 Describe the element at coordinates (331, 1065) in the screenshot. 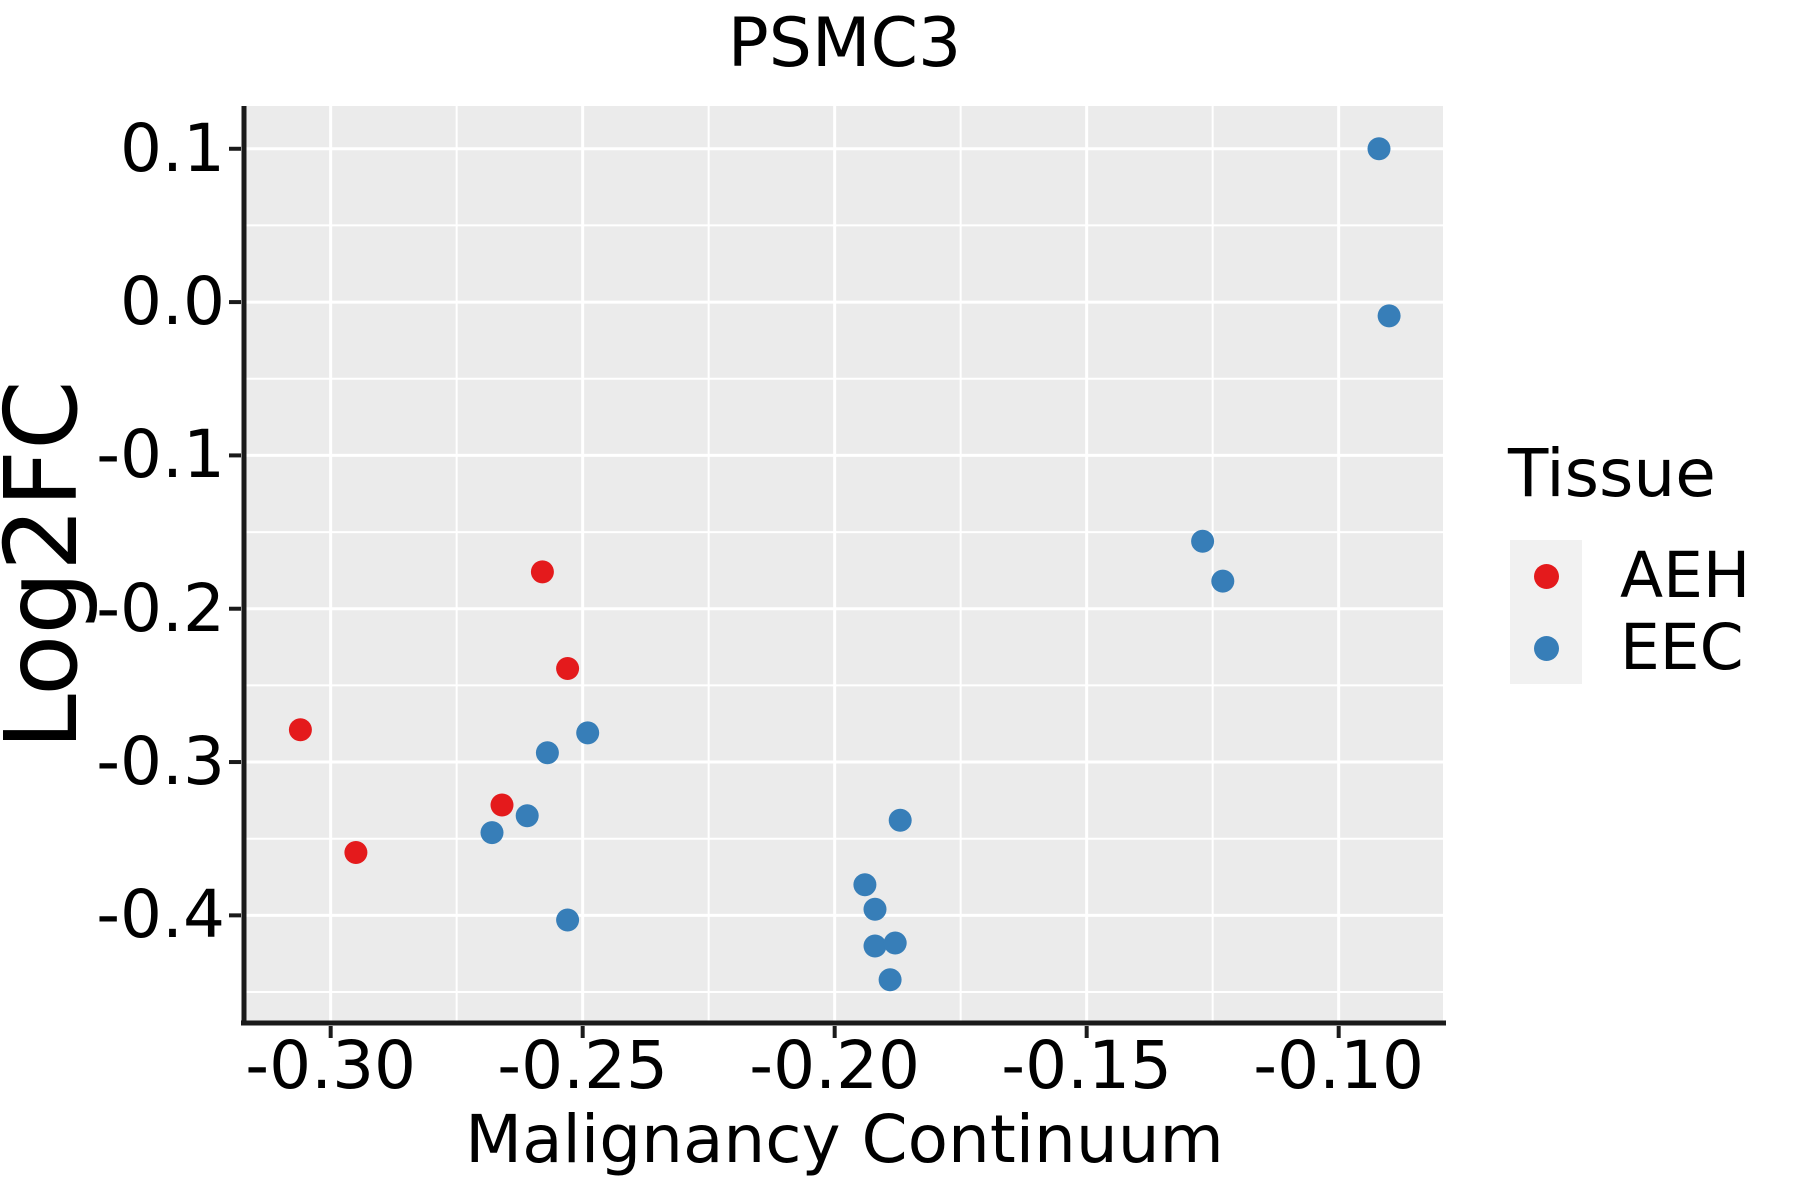

I see `x-tick-label: -0.30` at that location.